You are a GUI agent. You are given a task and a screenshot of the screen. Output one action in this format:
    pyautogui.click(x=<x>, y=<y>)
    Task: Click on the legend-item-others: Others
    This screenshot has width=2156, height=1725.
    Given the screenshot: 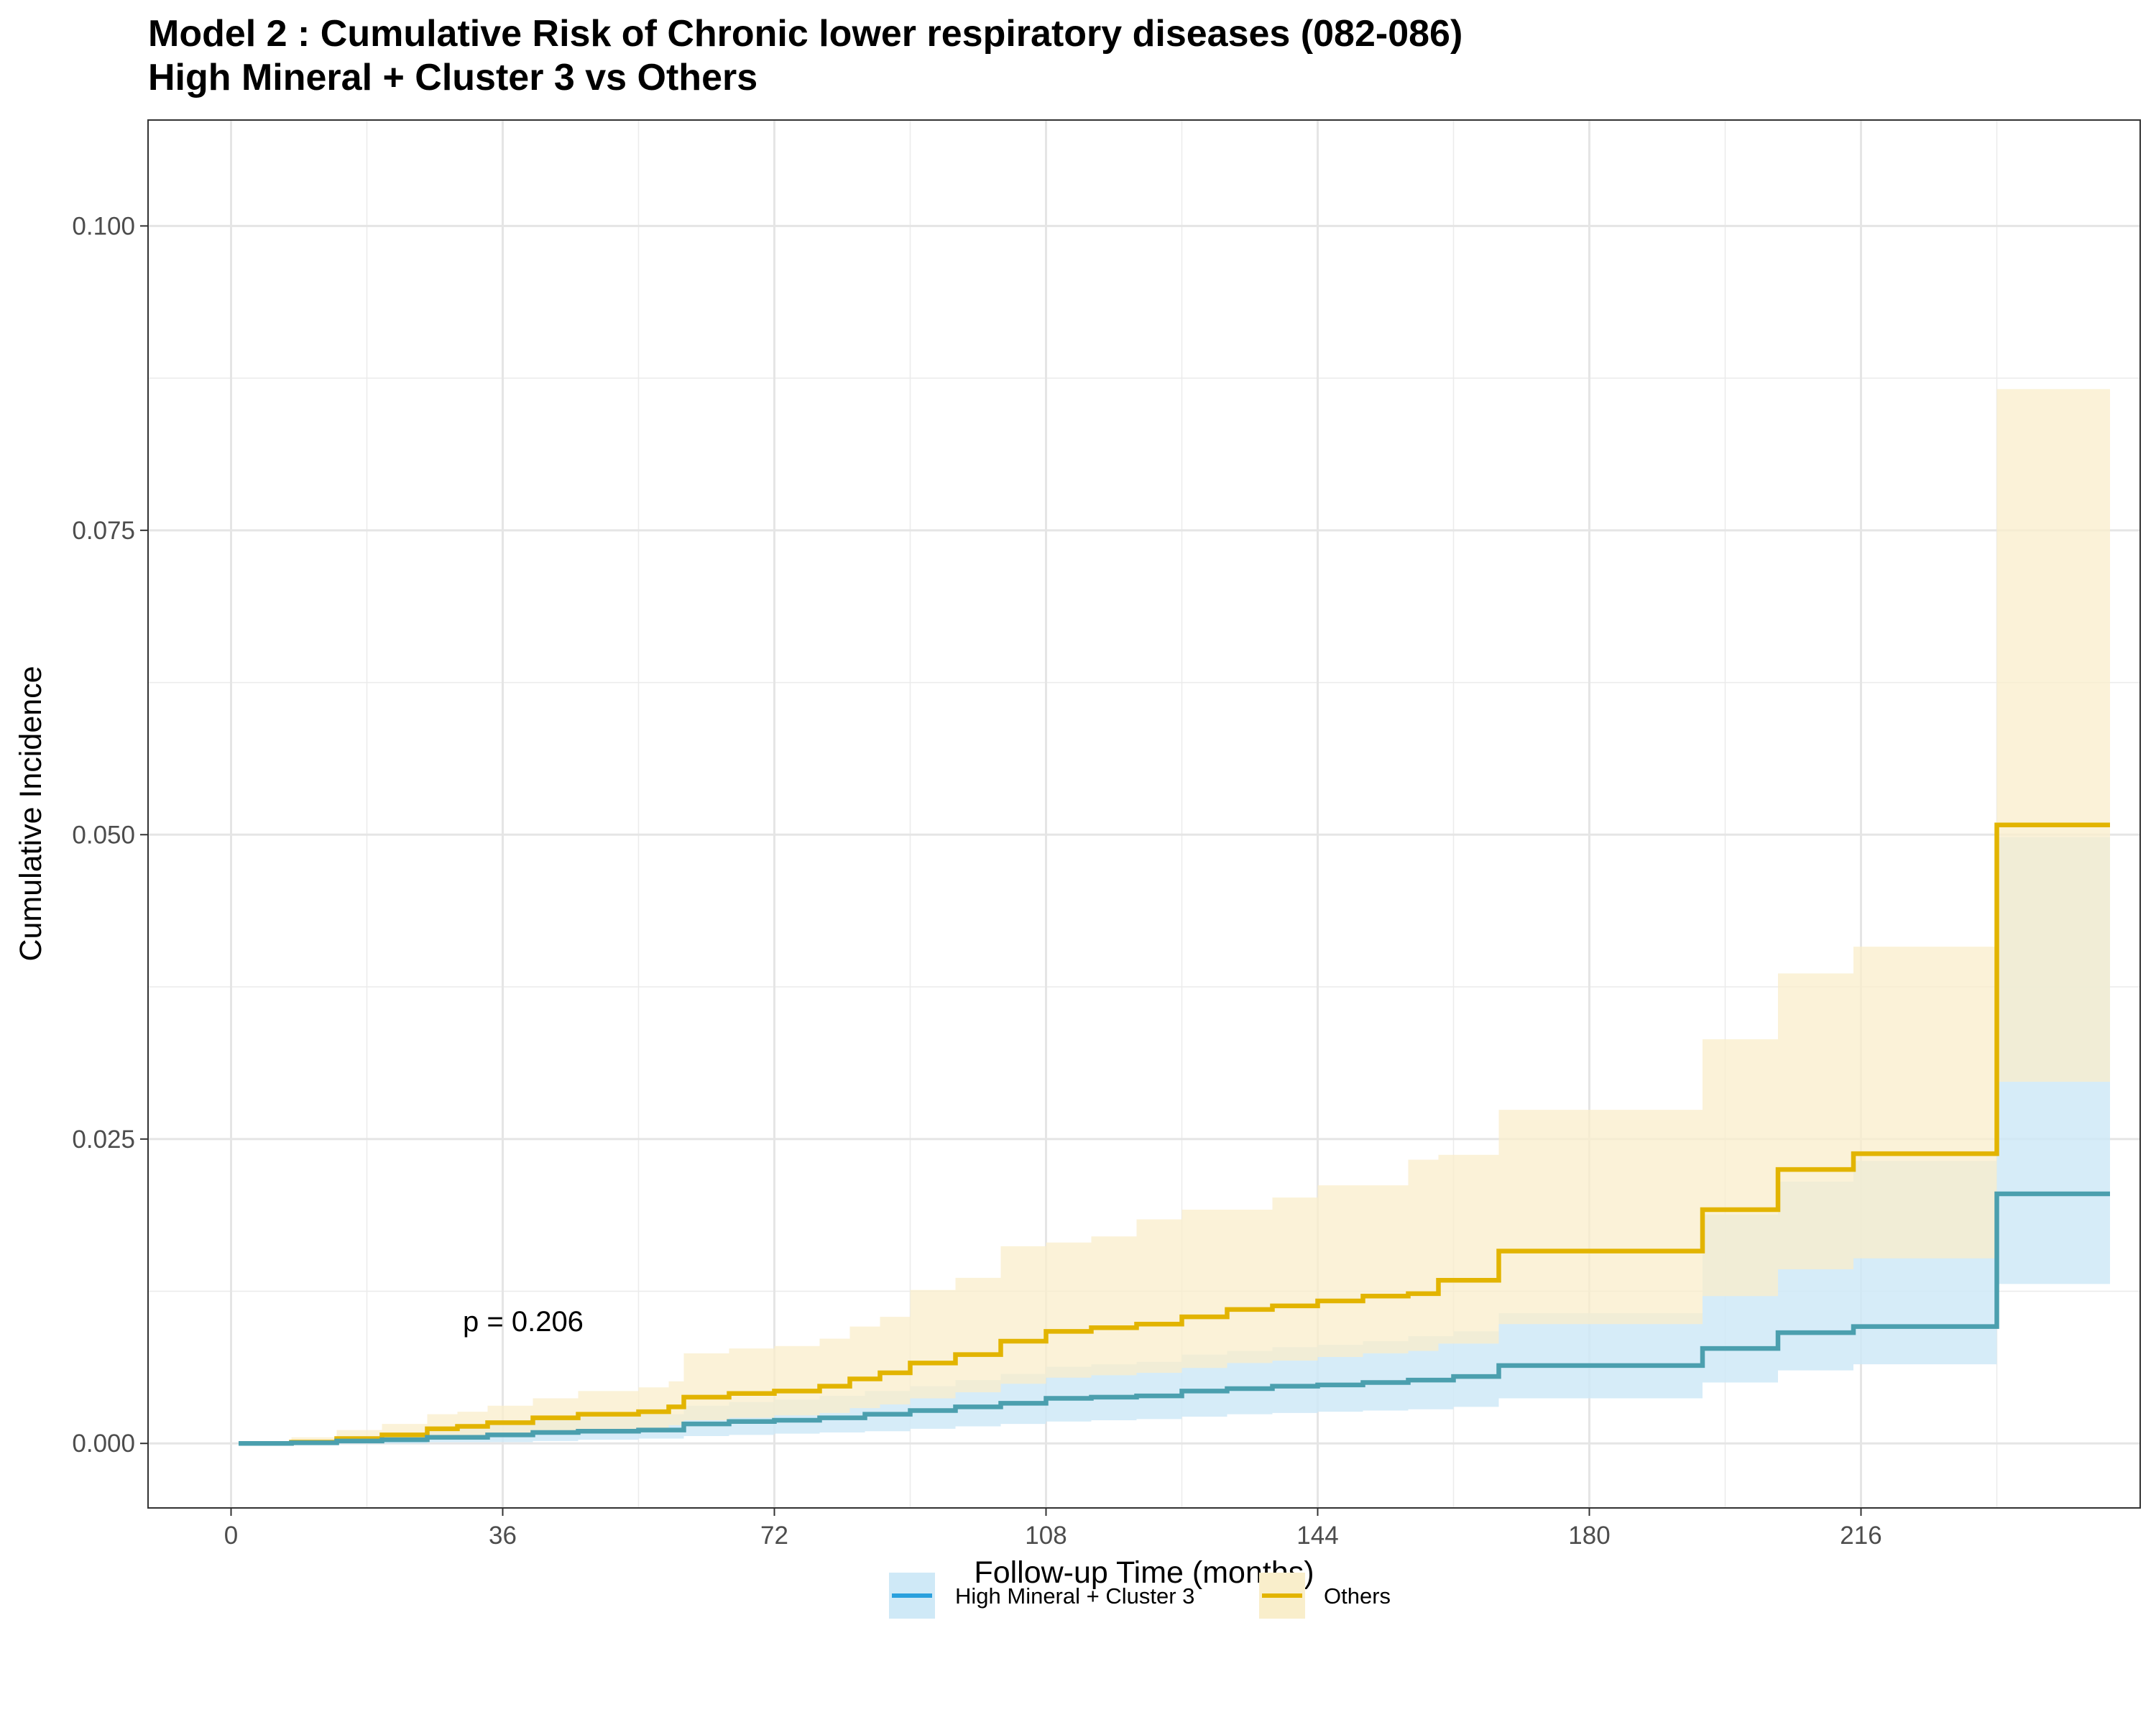 What is the action you would take?
    pyautogui.click(x=1325, y=1596)
    